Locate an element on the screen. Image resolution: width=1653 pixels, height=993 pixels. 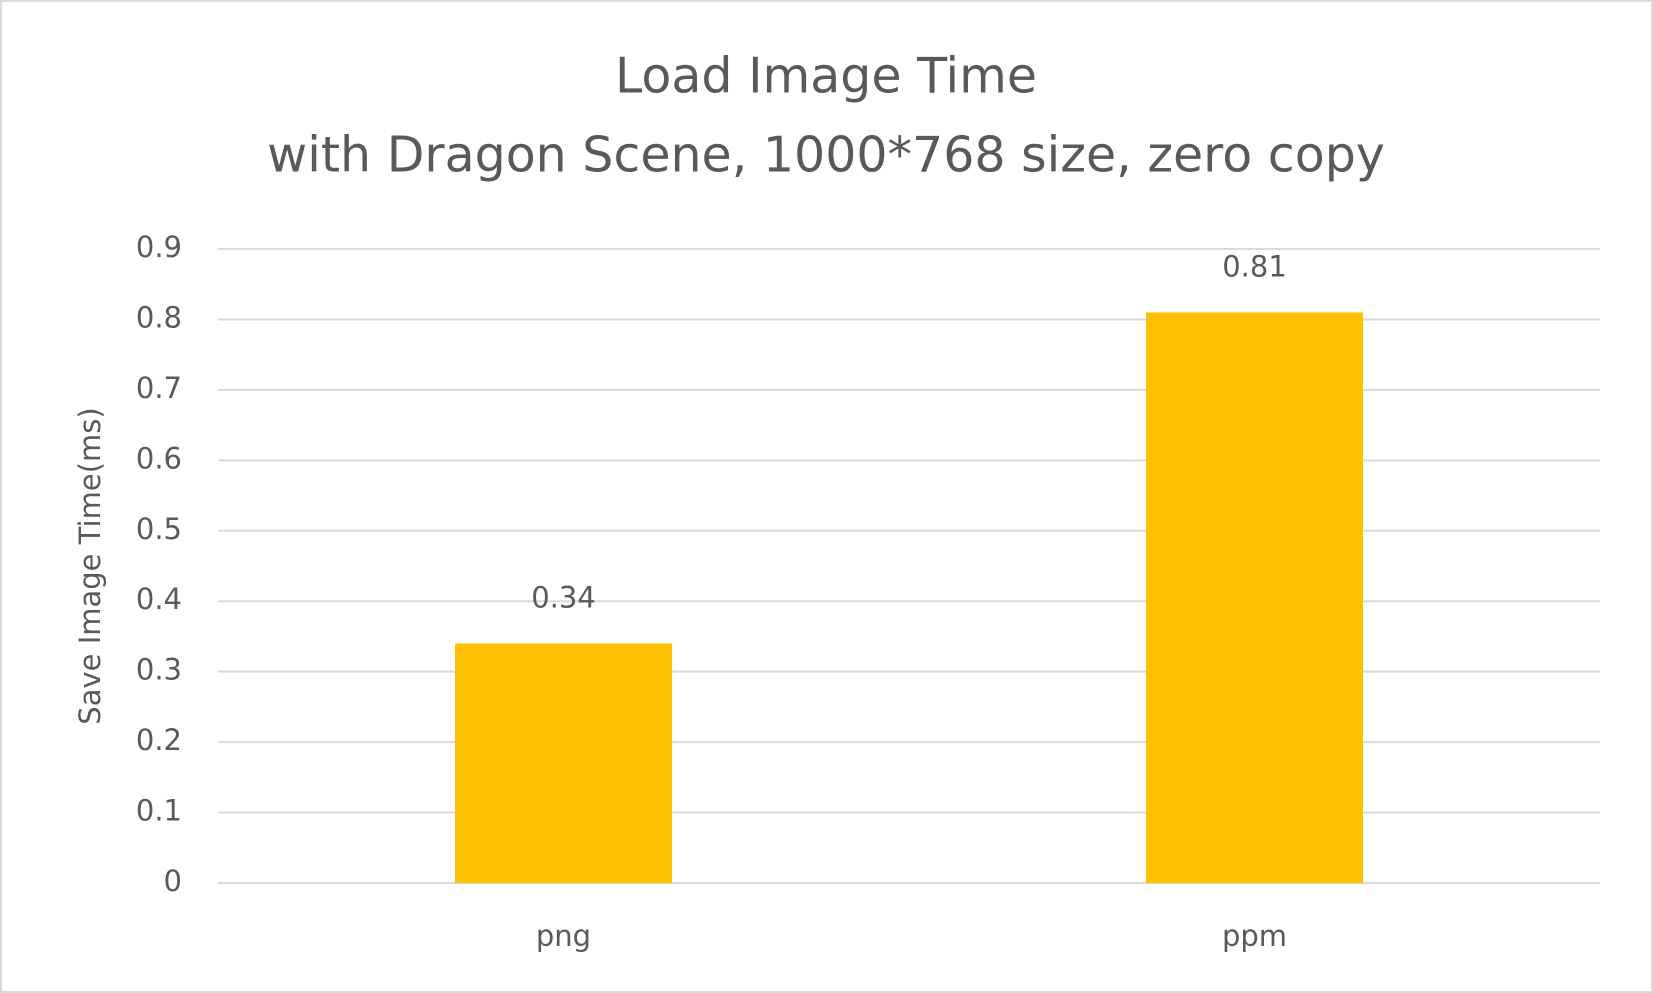
chart-title: Load Image Time is located at coordinates (826, 76).